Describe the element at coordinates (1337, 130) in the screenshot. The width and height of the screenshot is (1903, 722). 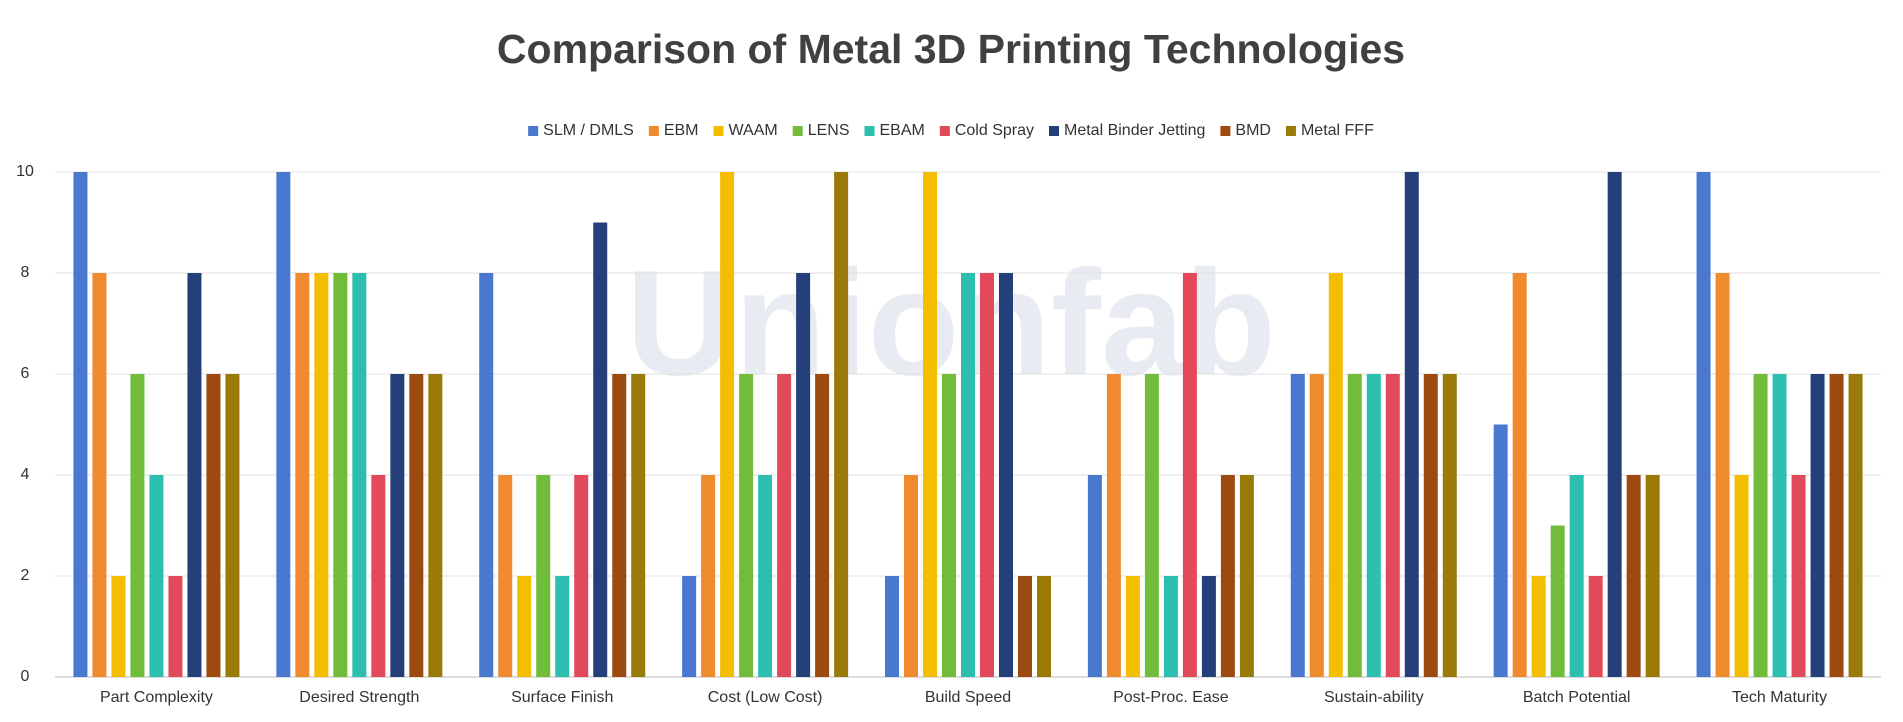
I see `legend-label: Metal FFF` at that location.